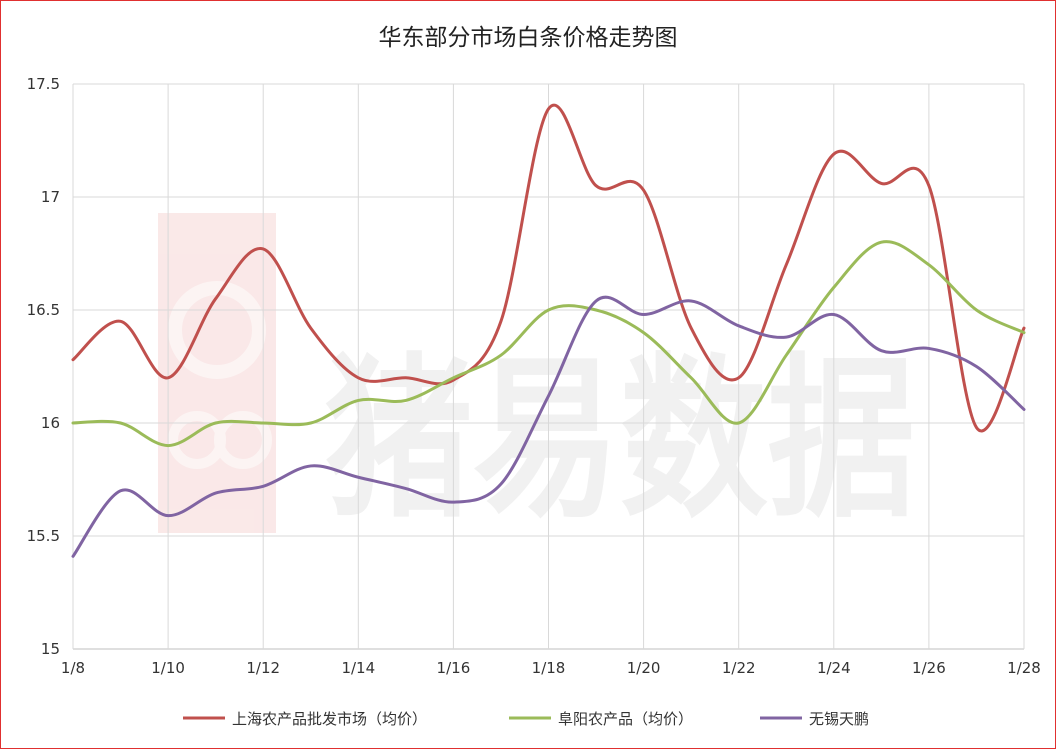 Image resolution: width=1056 pixels, height=749 pixels. I want to click on y-tick-label: 17.5, so click(43, 84).